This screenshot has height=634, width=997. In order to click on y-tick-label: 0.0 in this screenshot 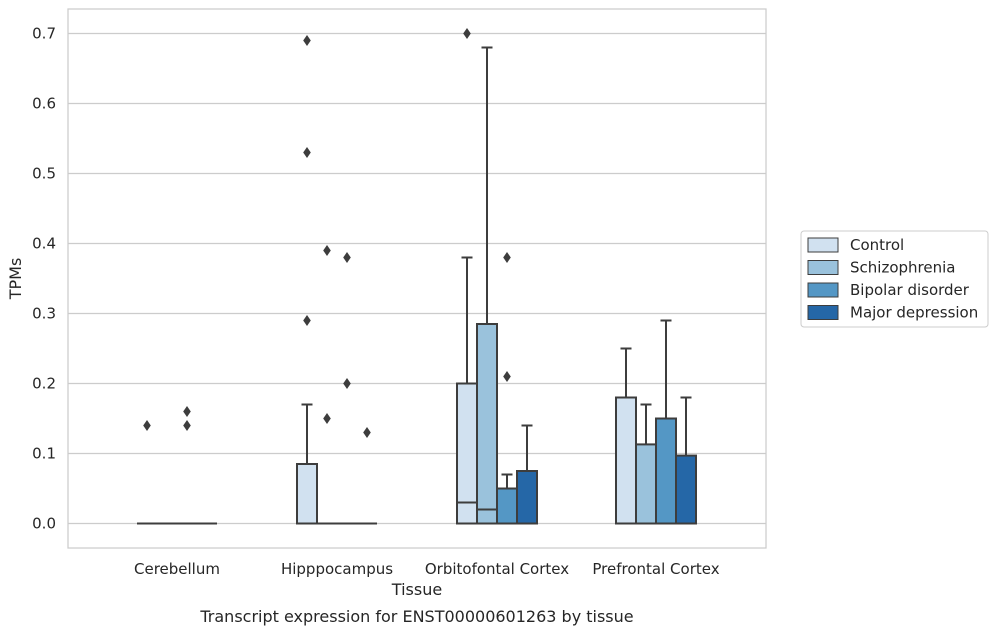, I will do `click(44, 524)`.